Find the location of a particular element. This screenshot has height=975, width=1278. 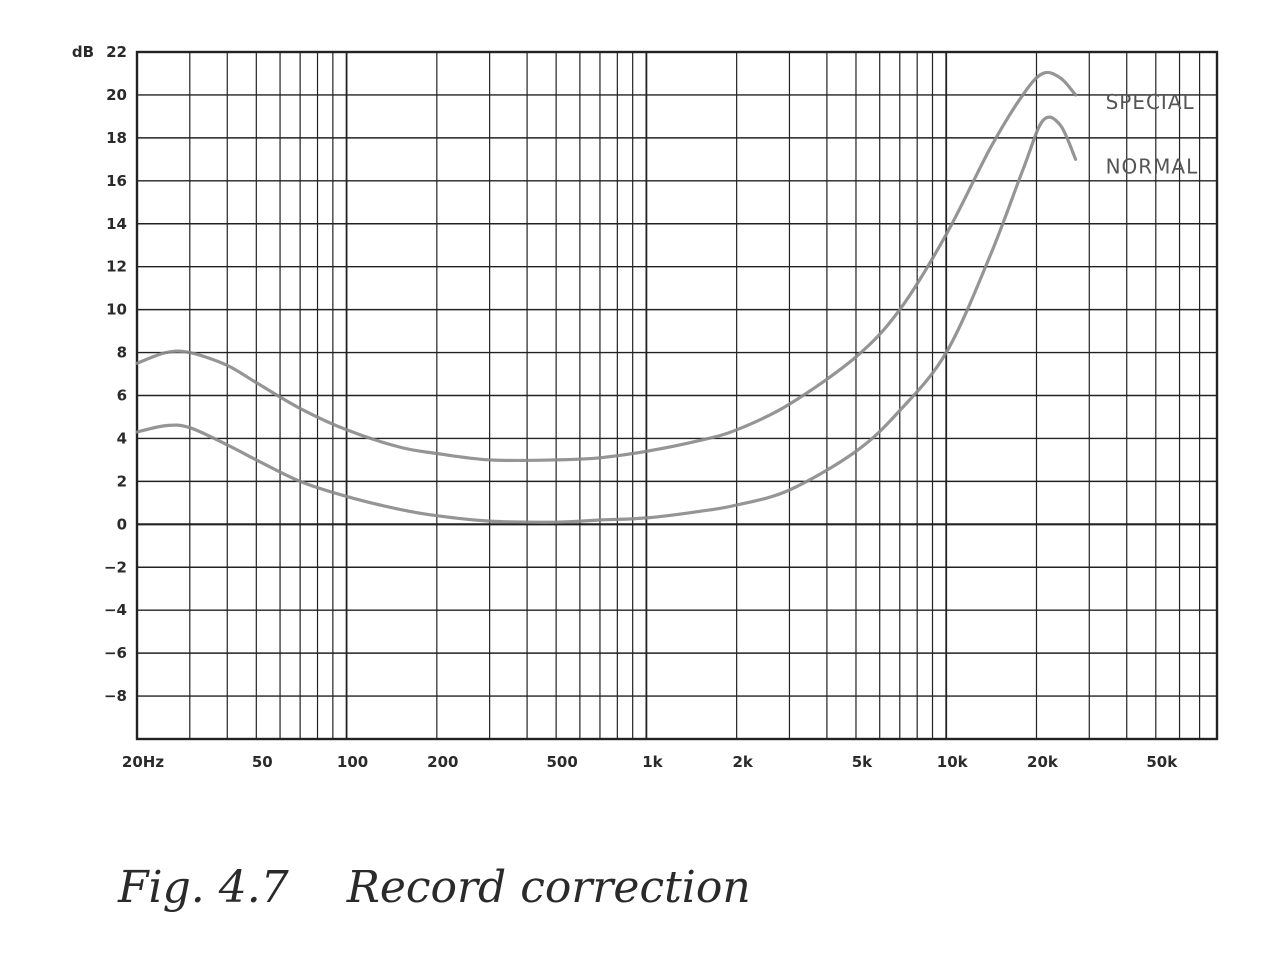

x-tick-label: 500 is located at coordinates (561, 762).